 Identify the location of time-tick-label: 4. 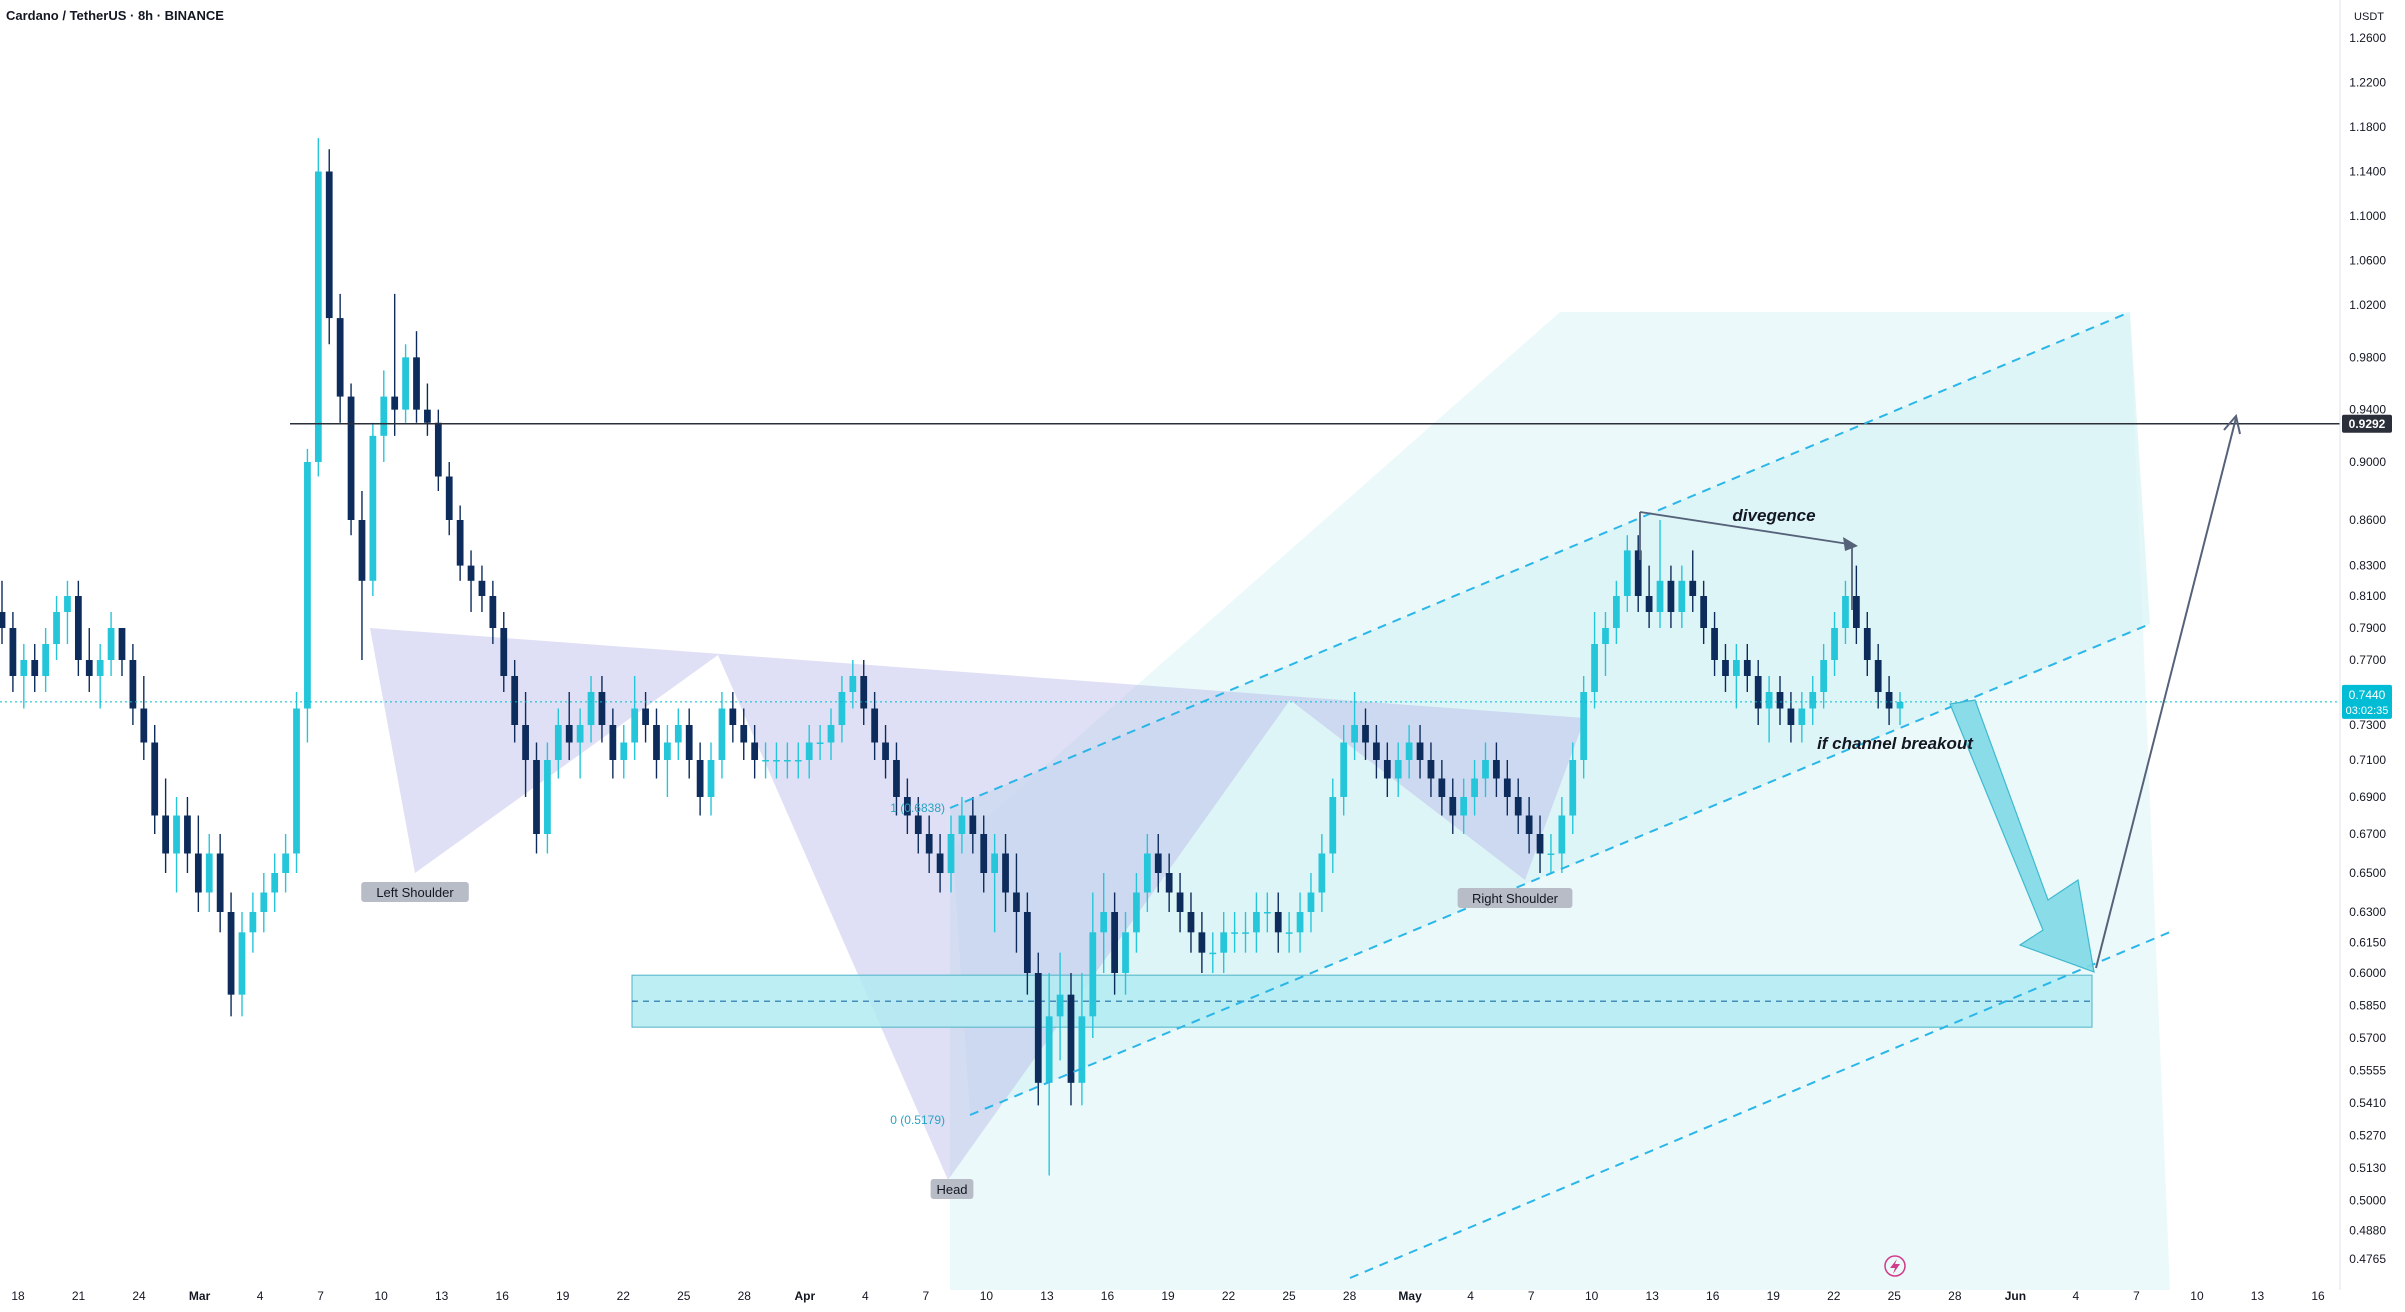
(865, 1296).